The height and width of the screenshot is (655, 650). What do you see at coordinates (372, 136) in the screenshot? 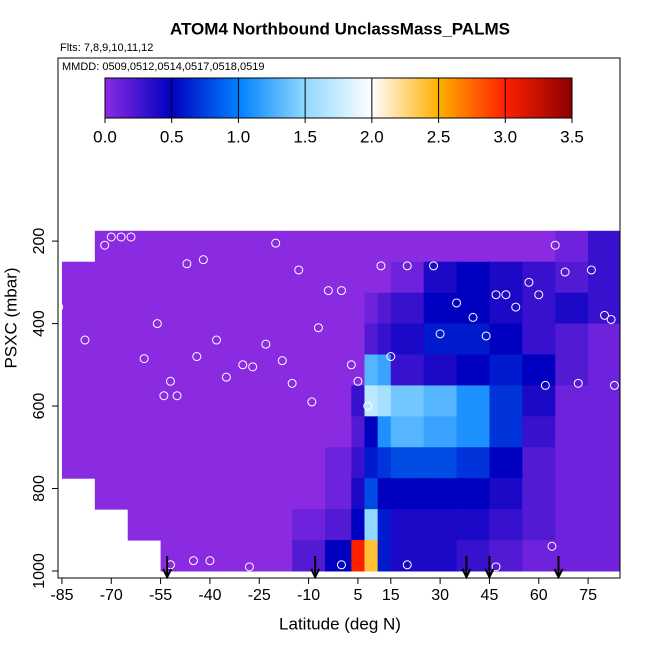
I see `colorbar-tick-label: 2.0` at bounding box center [372, 136].